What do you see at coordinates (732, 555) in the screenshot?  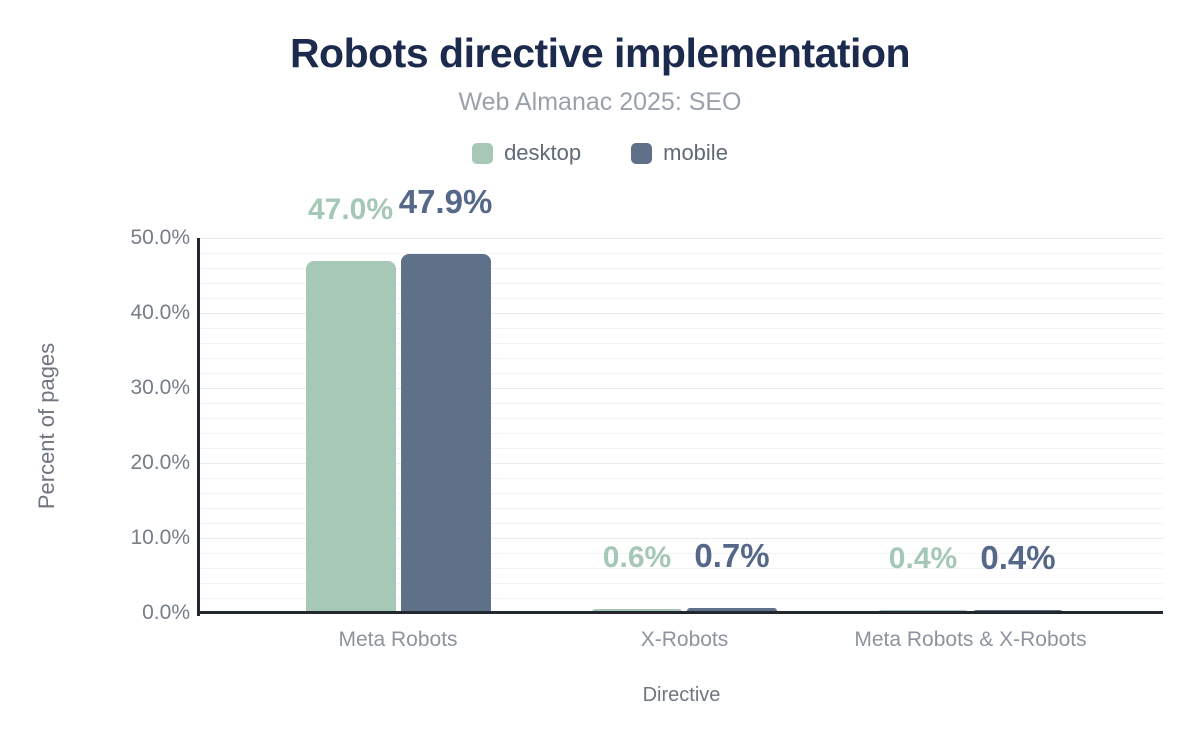 I see `bar-value-label: 0.7%` at bounding box center [732, 555].